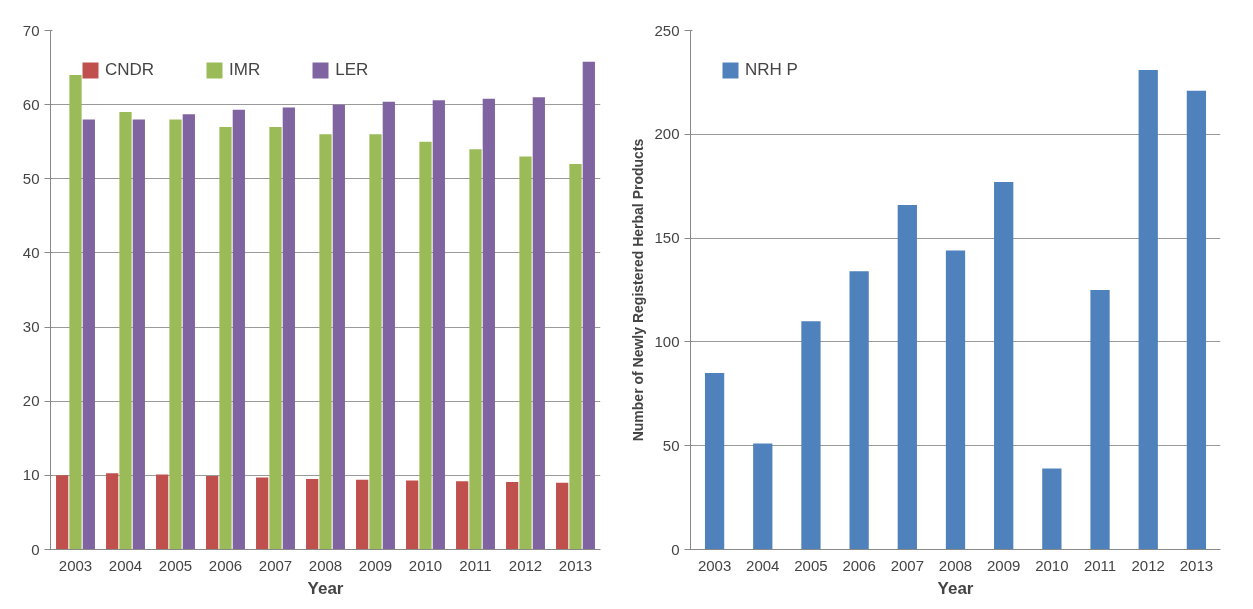  Describe the element at coordinates (638, 290) in the screenshot. I see `y-axis-title: Number of Newly Registered Herbal Products` at that location.